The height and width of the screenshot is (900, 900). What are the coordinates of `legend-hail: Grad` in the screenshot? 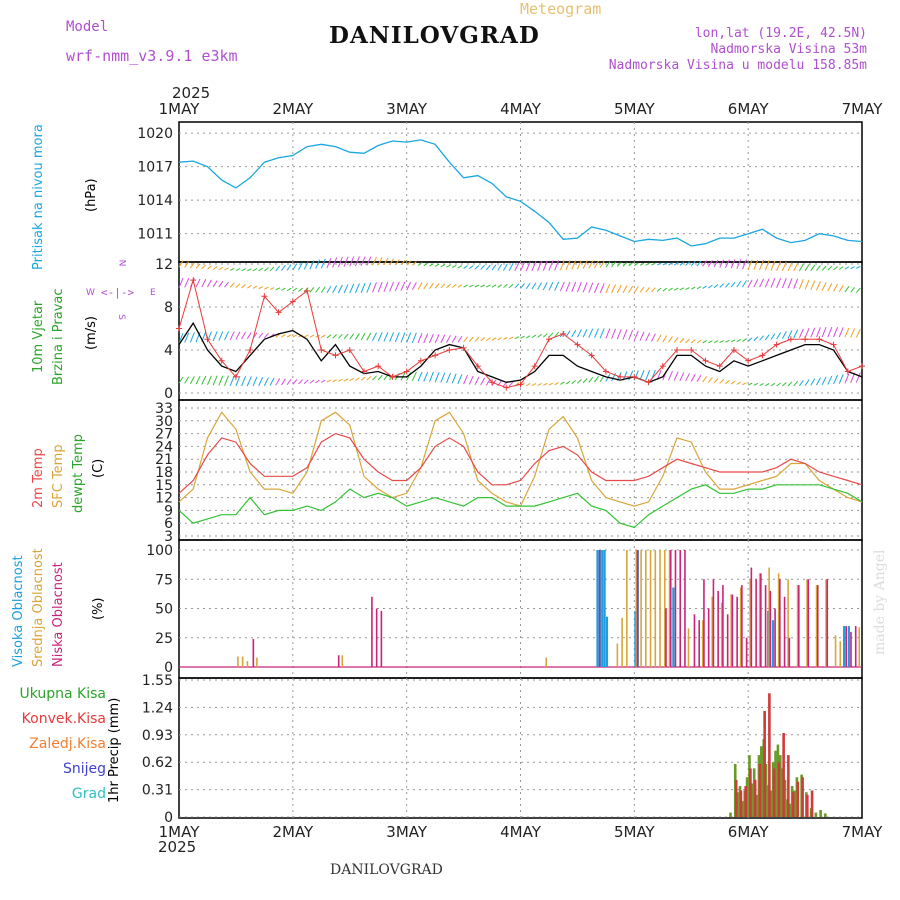 It's located at (88, 794).